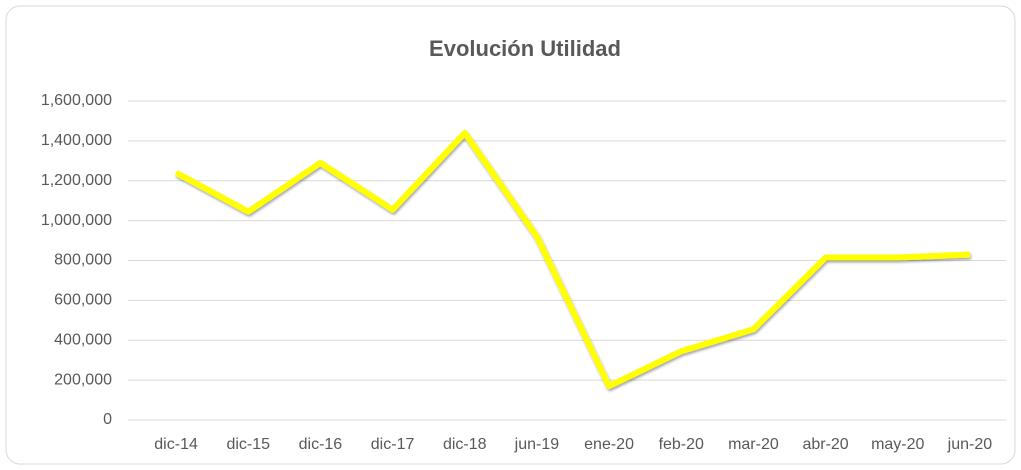 This screenshot has height=470, width=1021. I want to click on x-tick-label: dic-14, so click(176, 444).